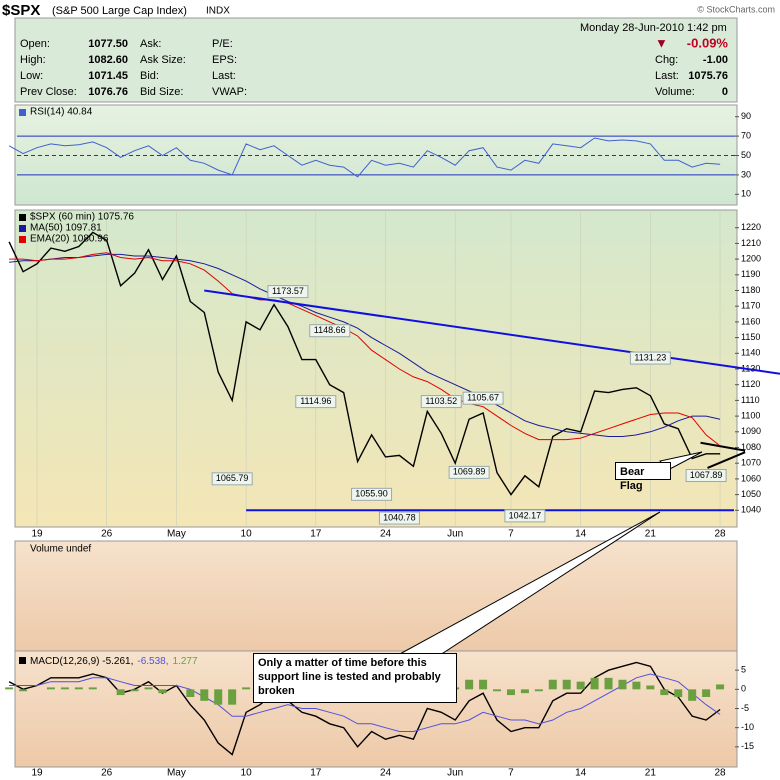 Image resolution: width=780 pixels, height=780 pixels. Describe the element at coordinates (108, 60) in the screenshot. I see `quote-value: 1082.60` at that location.